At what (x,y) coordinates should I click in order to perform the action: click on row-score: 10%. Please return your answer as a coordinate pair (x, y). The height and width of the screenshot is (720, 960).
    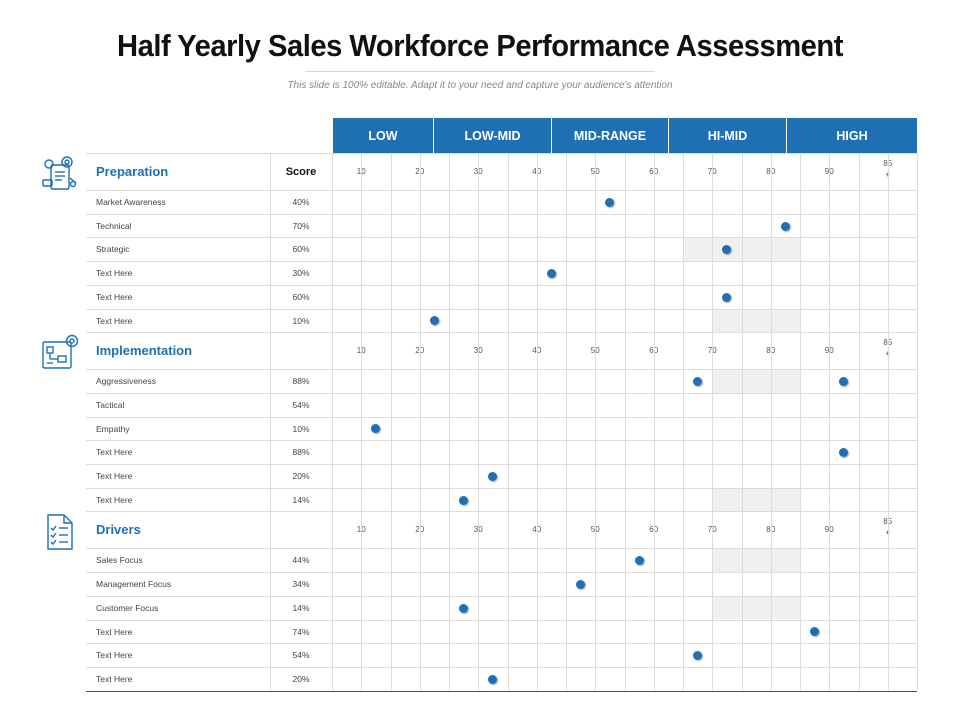
    Looking at the image, I should click on (301, 320).